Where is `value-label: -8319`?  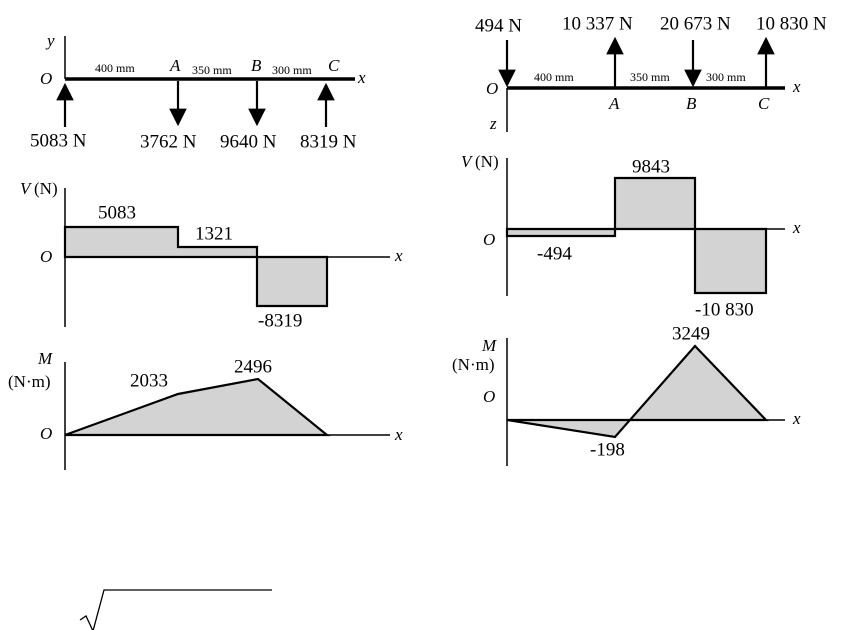
value-label: -8319 is located at coordinates (280, 320).